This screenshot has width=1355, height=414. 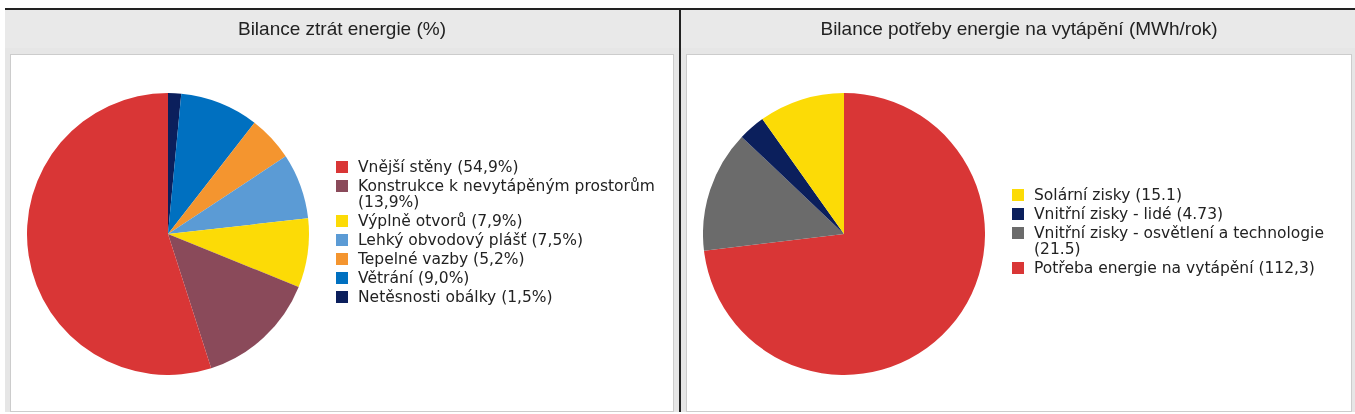 I want to click on legend-label: Lehký obvodový plášť (7,5%), so click(x=471, y=239).